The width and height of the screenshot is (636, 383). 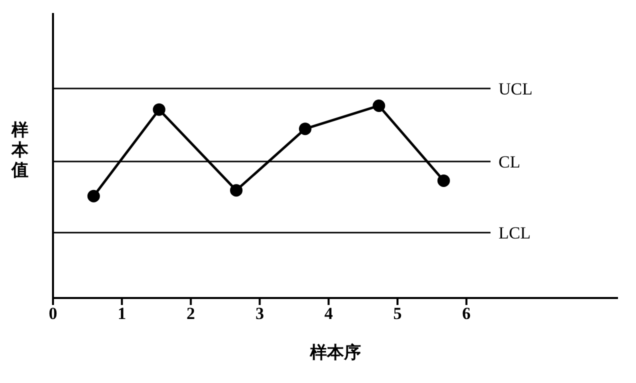 I want to click on x-tick-label: 5, so click(x=397, y=314).